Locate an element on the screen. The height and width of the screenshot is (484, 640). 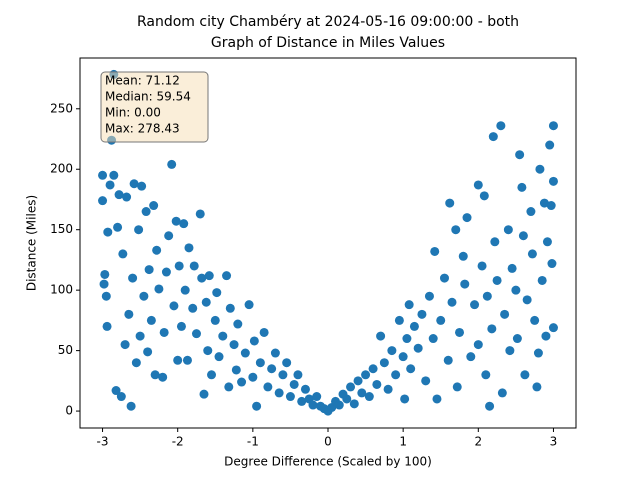
x-tick-label: -2 is located at coordinates (178, 442).